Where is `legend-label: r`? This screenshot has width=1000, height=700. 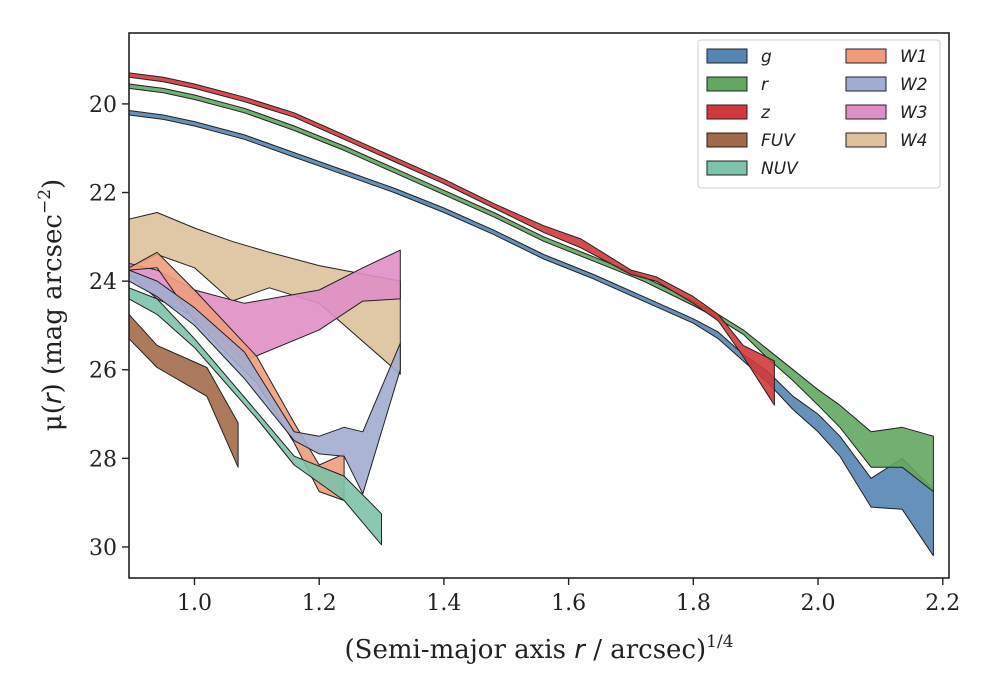
legend-label: r is located at coordinates (765, 85).